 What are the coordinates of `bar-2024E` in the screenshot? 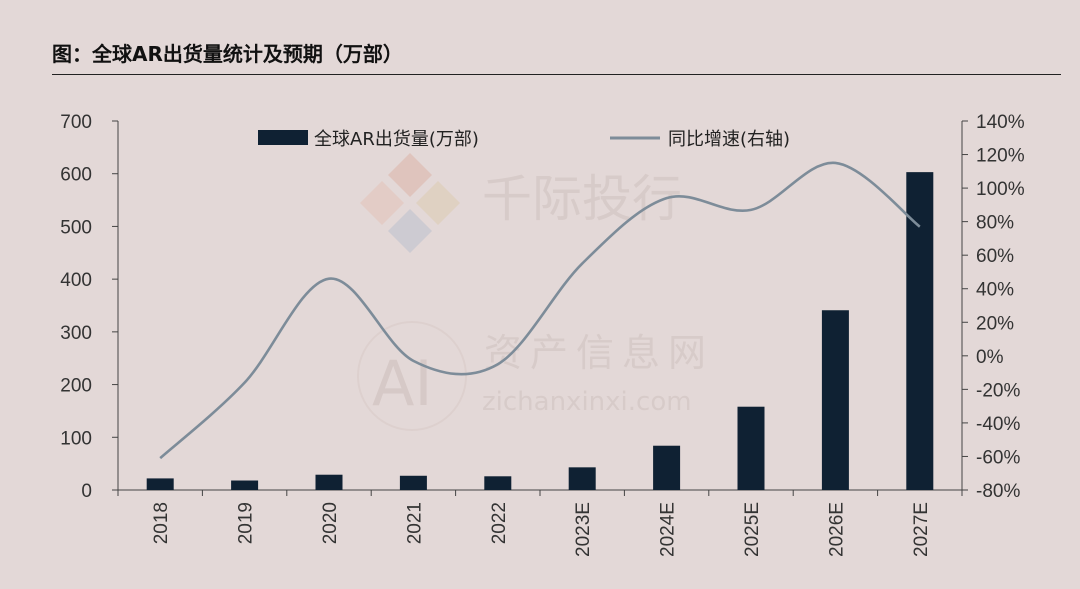 It's located at (667, 467).